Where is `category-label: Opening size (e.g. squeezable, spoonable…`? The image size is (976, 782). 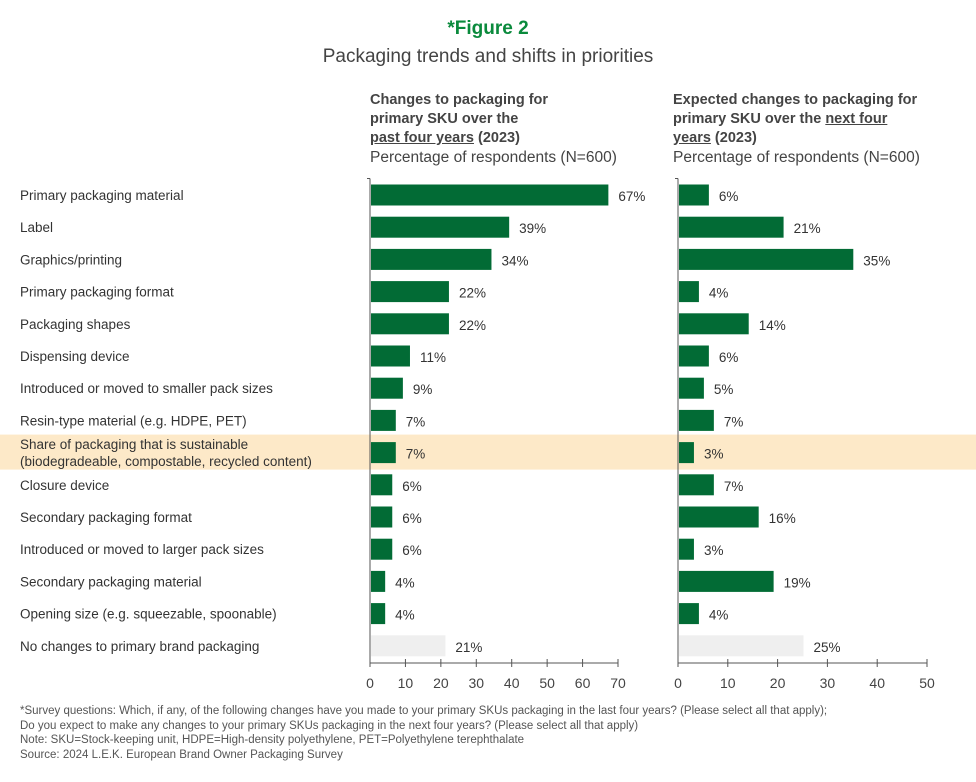 category-label: Opening size (e.g. squeezable, spoonable… is located at coordinates (148, 614).